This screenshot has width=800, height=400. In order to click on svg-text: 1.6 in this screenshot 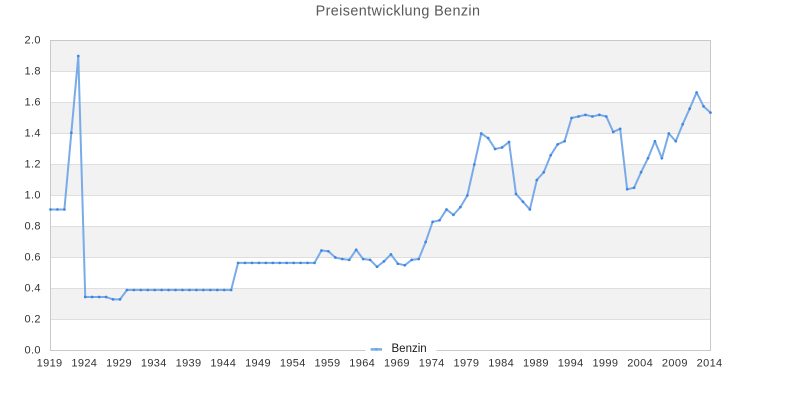, I will do `click(33, 102)`.